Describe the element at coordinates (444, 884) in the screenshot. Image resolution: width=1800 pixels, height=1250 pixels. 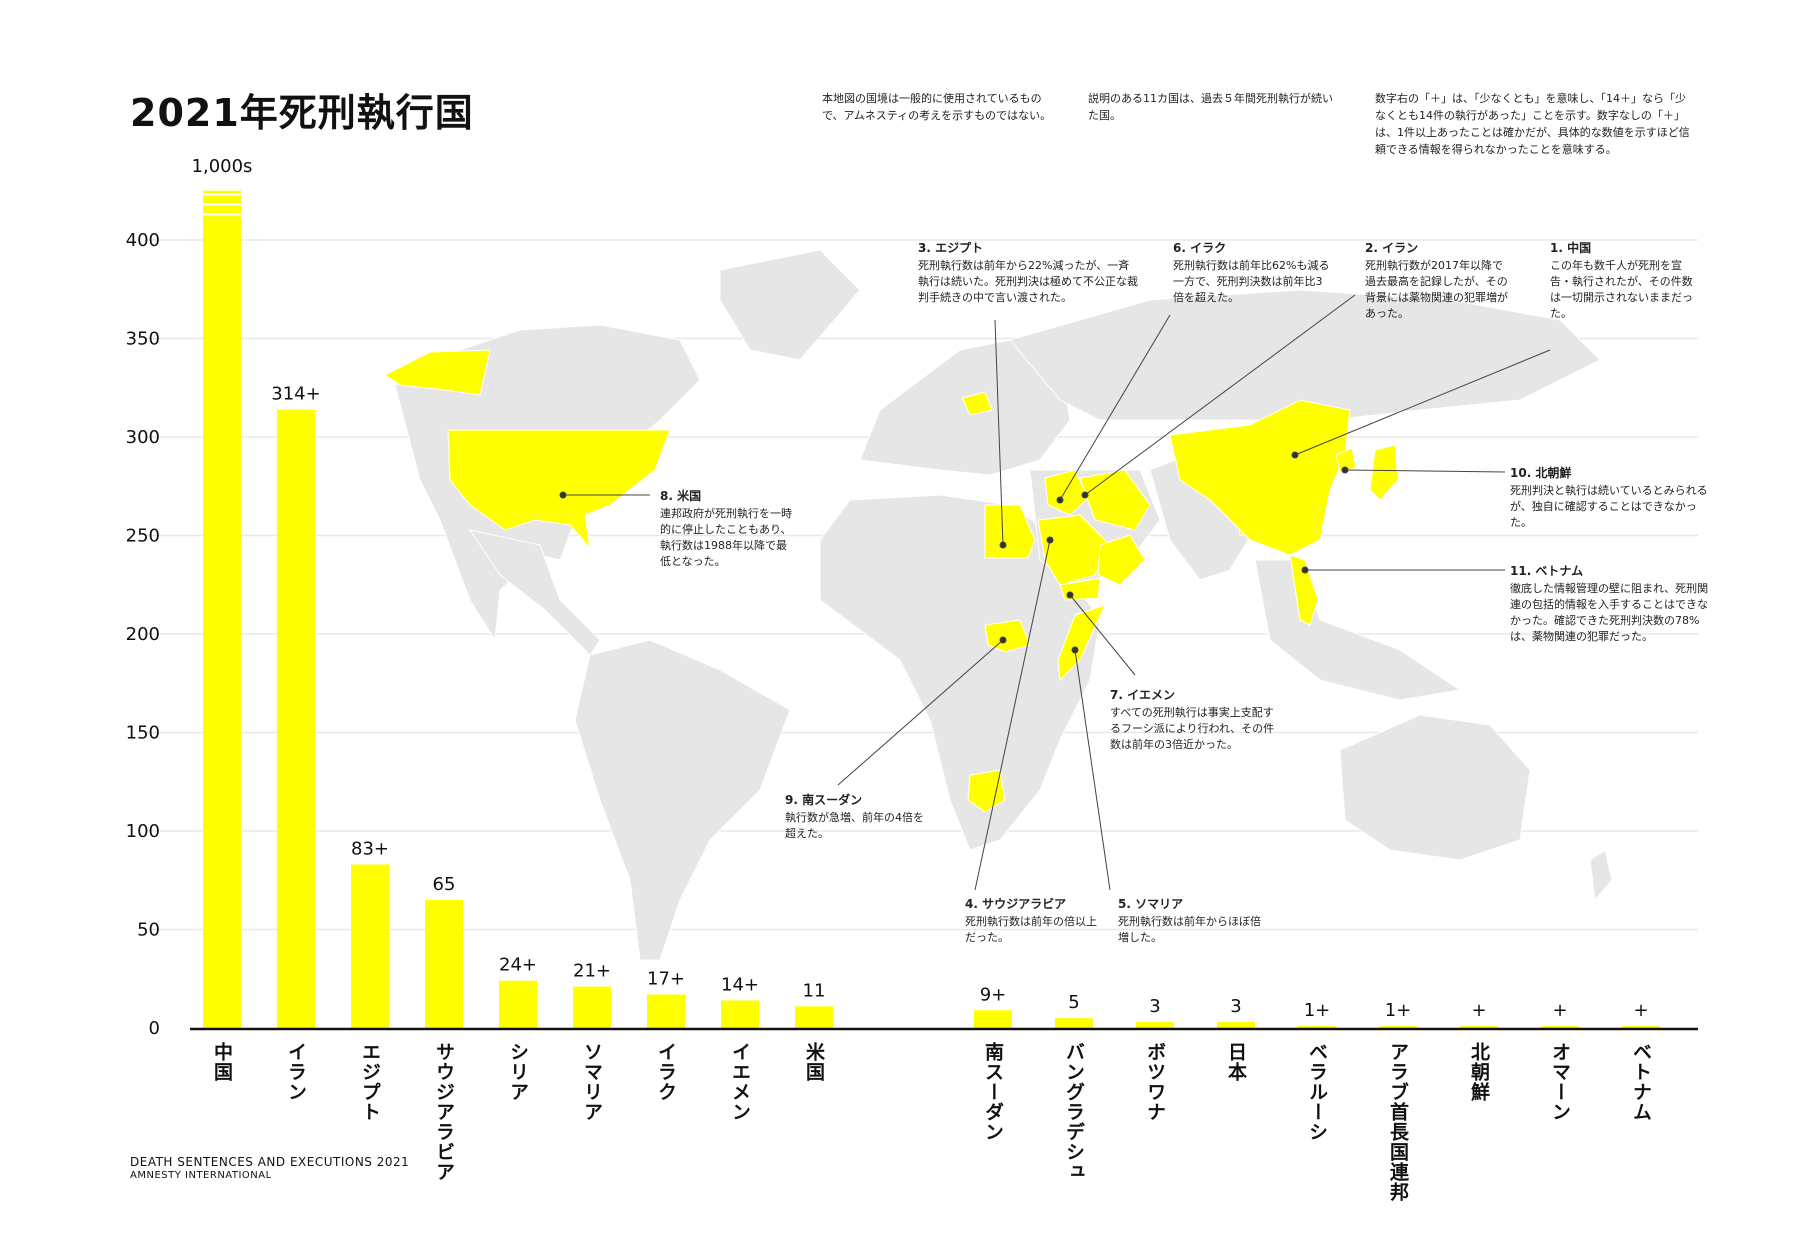
I see `bar-value-label: 65` at that location.